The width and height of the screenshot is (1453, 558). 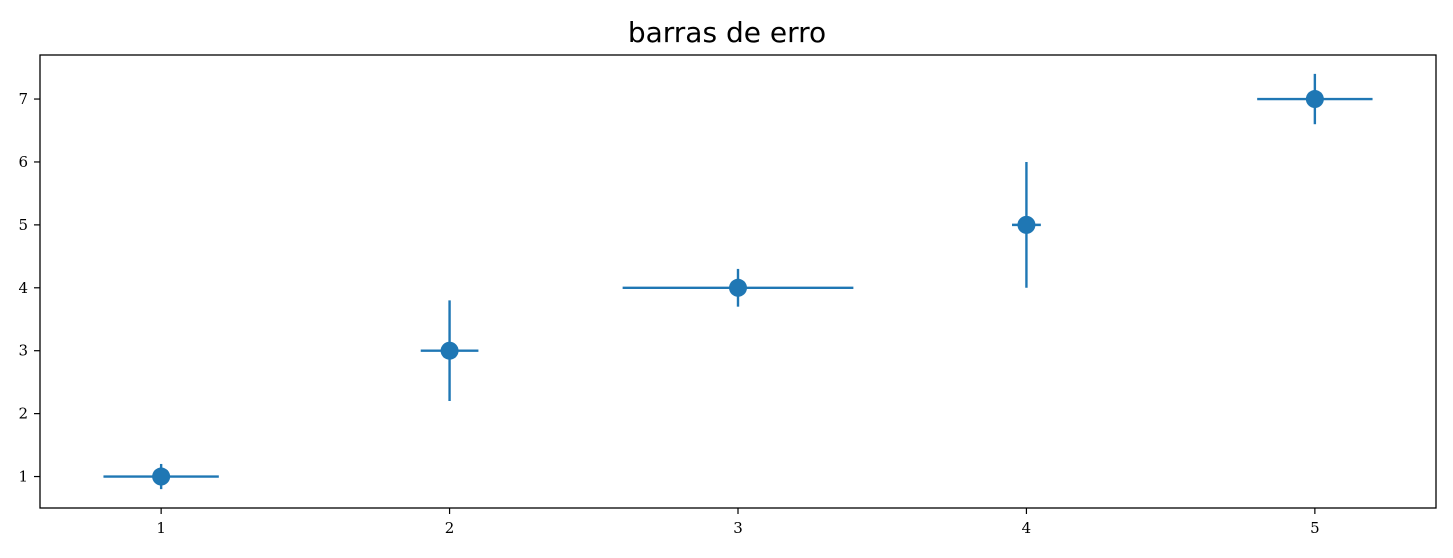 I want to click on x-tick-label: 2, so click(x=450, y=528).